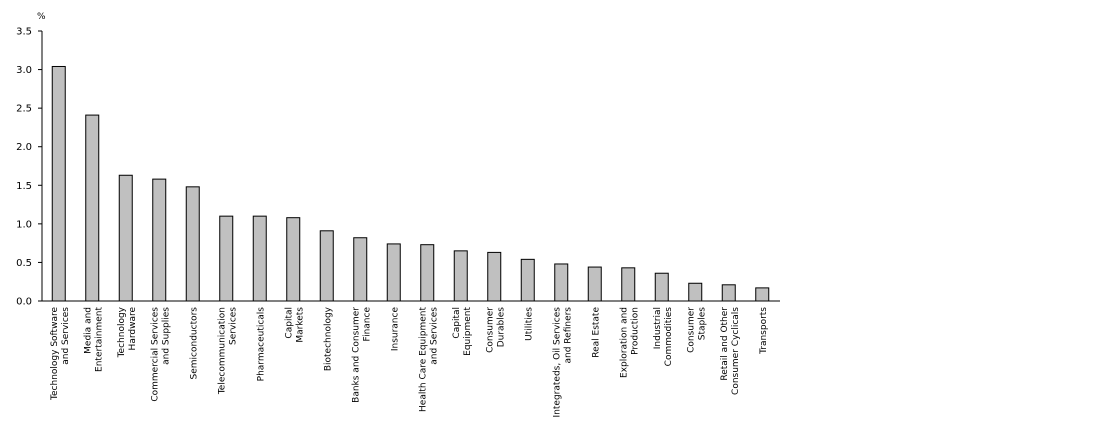 The height and width of the screenshot is (427, 1103). I want to click on x-tick-label: Technology, so click(122, 332).